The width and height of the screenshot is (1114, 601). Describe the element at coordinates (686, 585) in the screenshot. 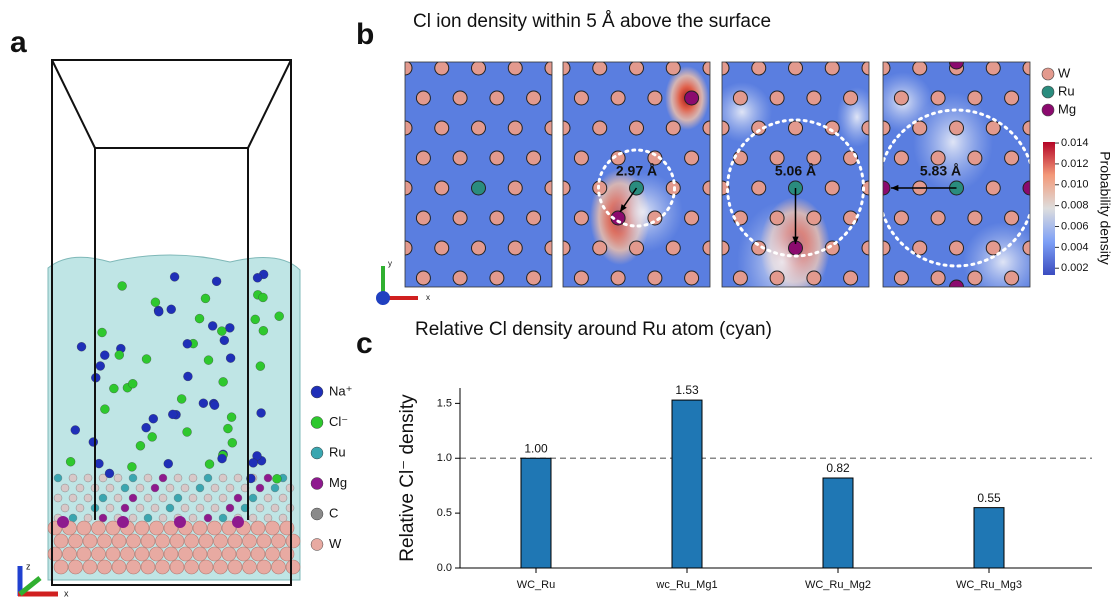

I see `x-tick-label: wc_Ru_Mg1` at that location.